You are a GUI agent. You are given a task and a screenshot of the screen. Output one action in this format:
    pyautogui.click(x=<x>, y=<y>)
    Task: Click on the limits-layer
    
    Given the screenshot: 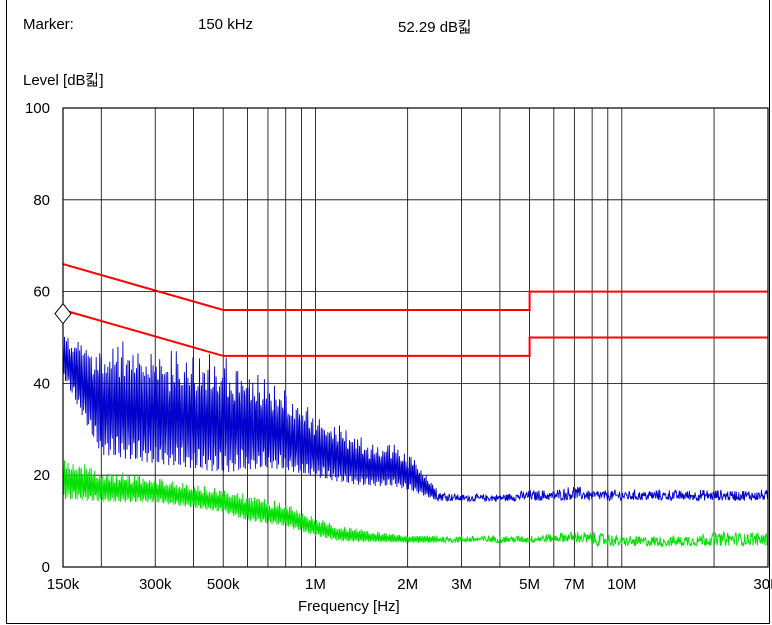 What is the action you would take?
    pyautogui.click(x=415, y=310)
    